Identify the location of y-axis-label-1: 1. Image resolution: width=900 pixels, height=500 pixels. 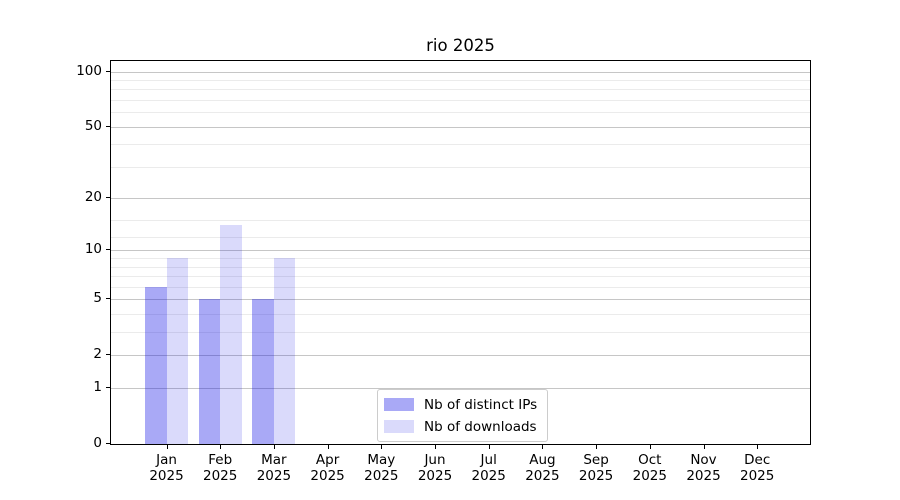
(97, 387).